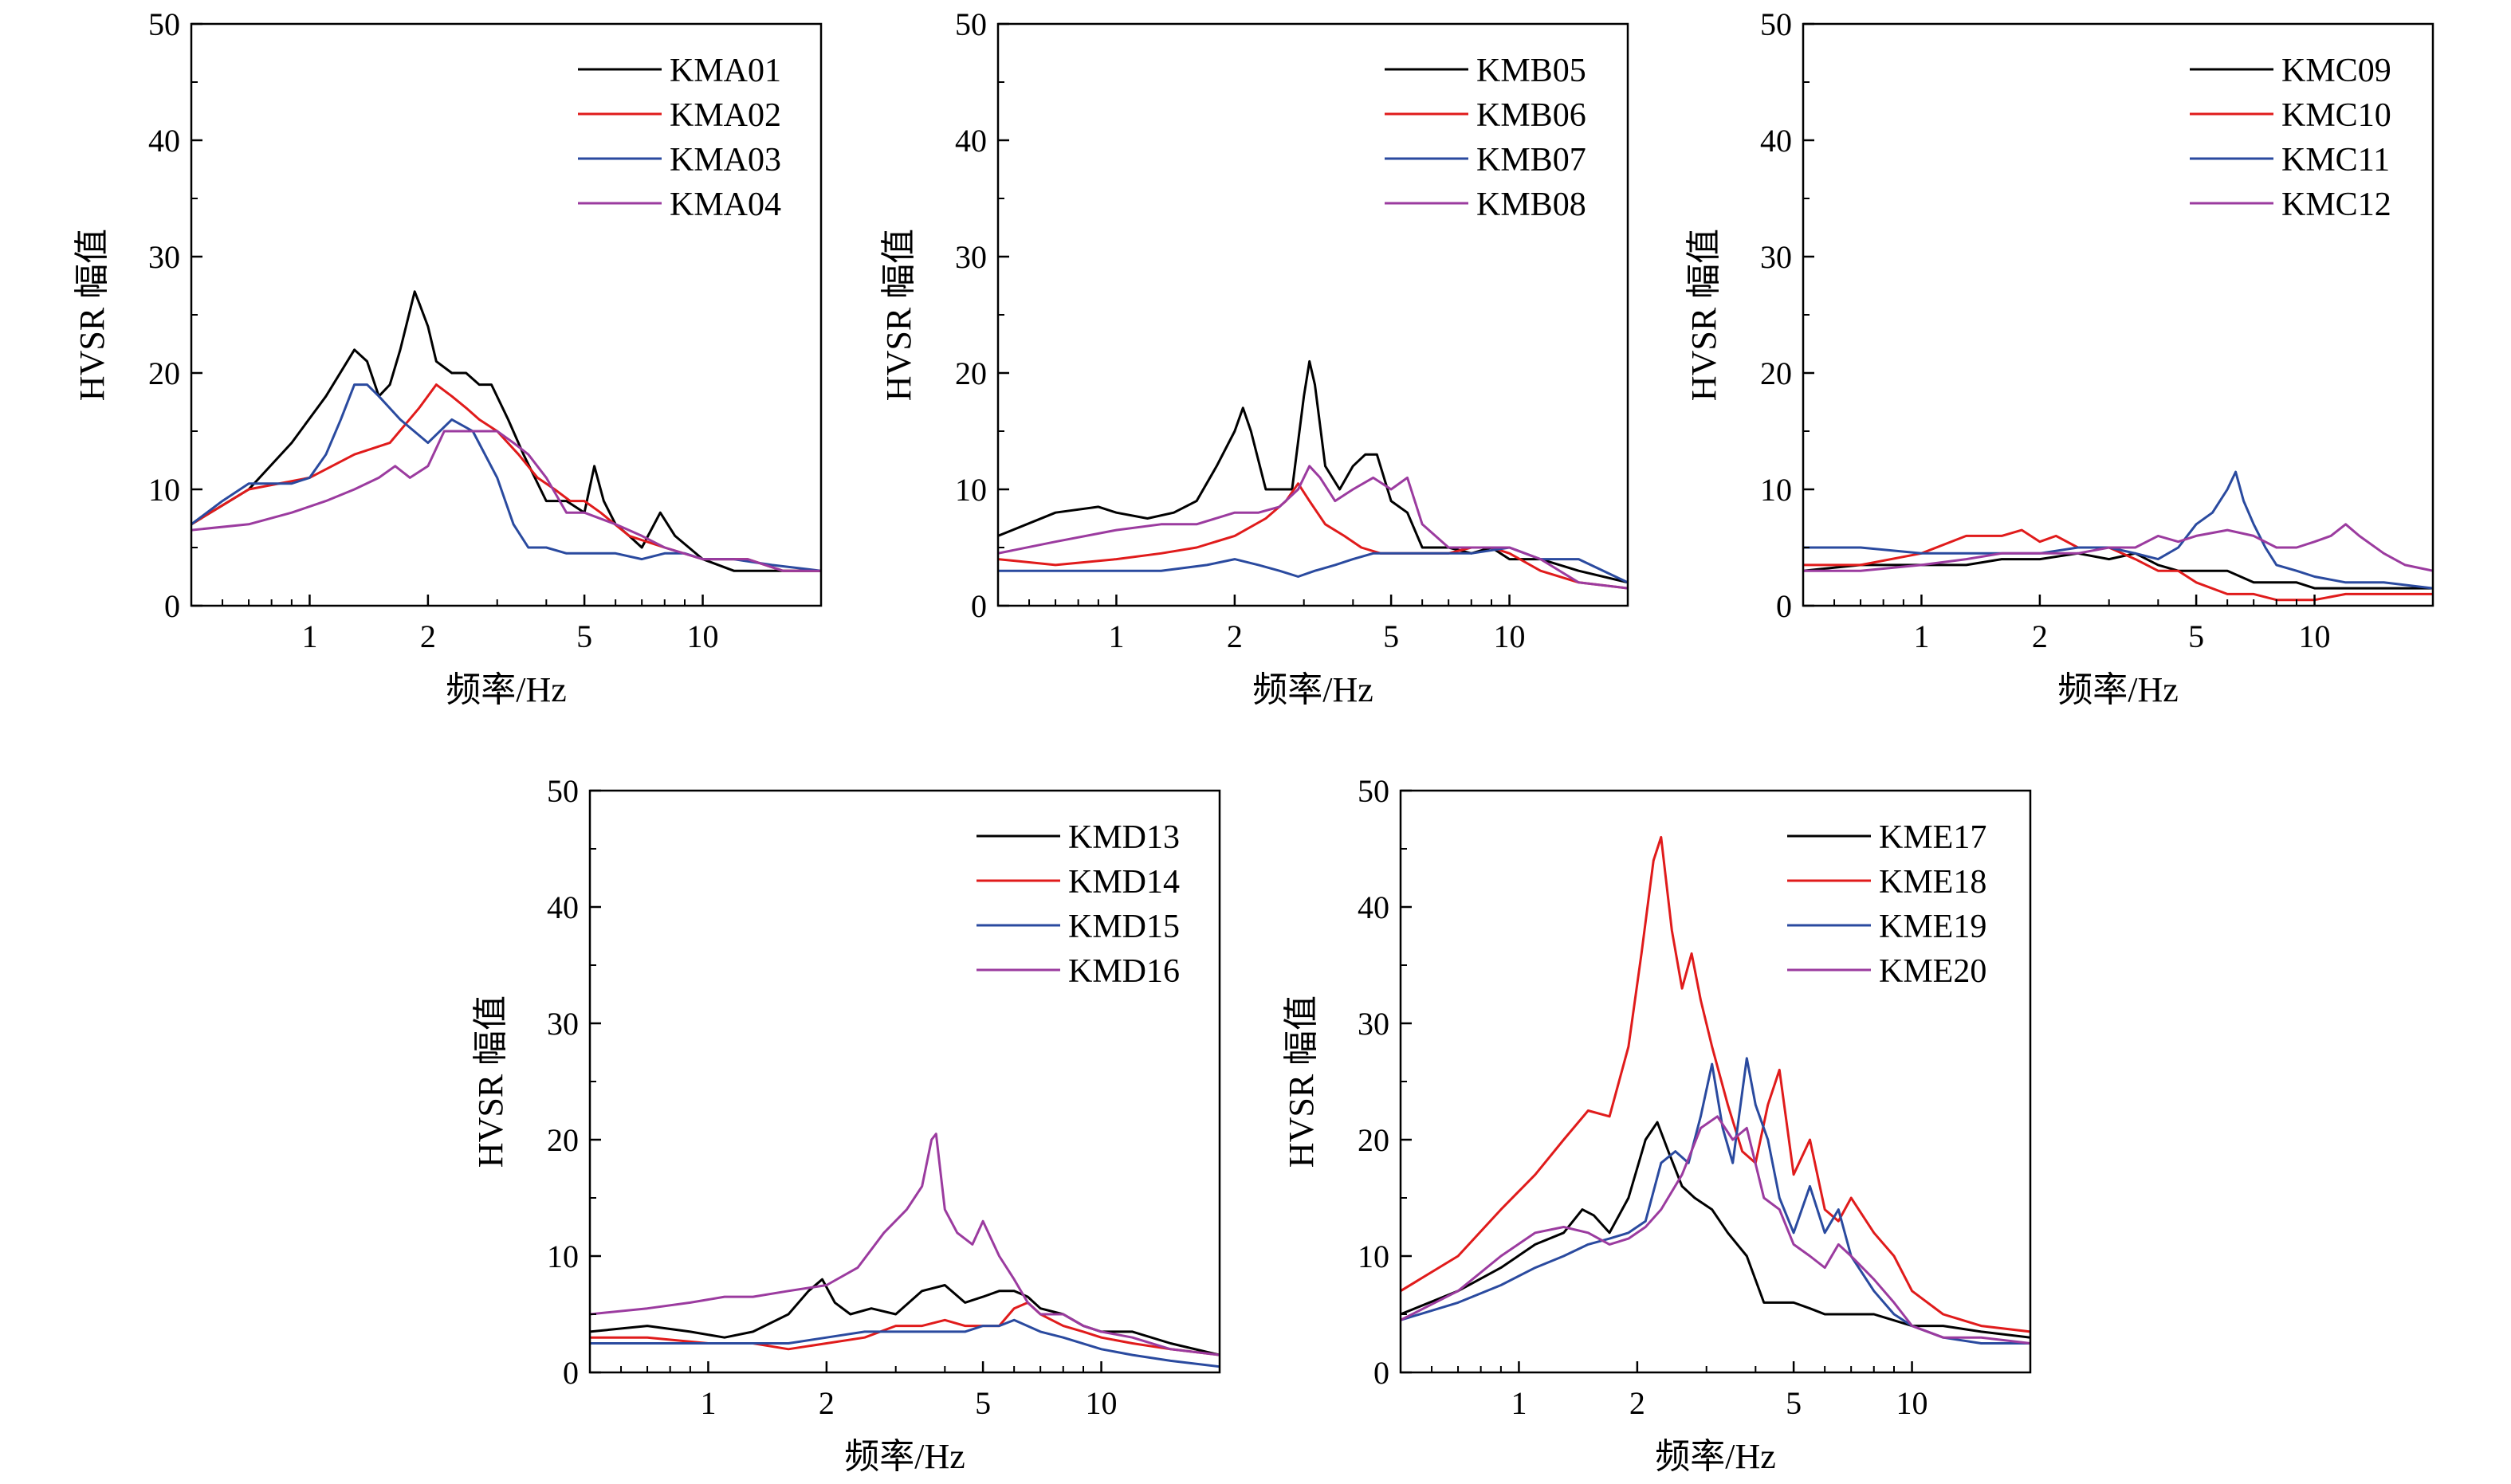 Image resolution: width=2511 pixels, height=1484 pixels. I want to click on legend-label-KMC12: KMC12, so click(2336, 204).